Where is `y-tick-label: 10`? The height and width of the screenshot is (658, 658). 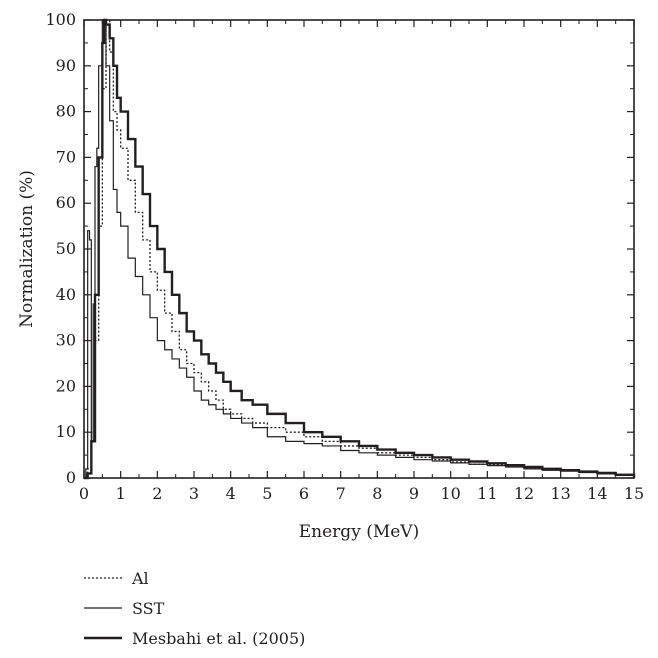 y-tick-label: 10 is located at coordinates (66, 431).